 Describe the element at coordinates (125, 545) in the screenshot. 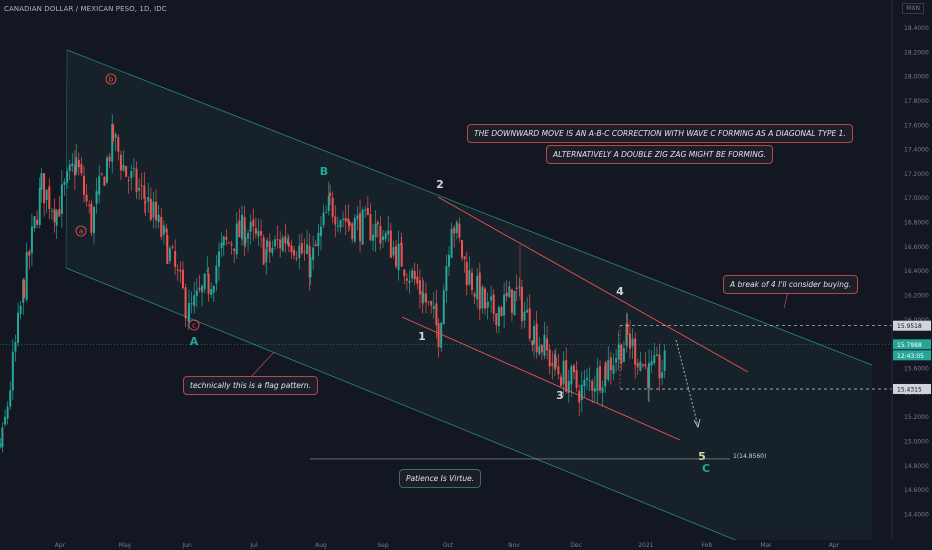

I see `time-tick-label: May` at that location.